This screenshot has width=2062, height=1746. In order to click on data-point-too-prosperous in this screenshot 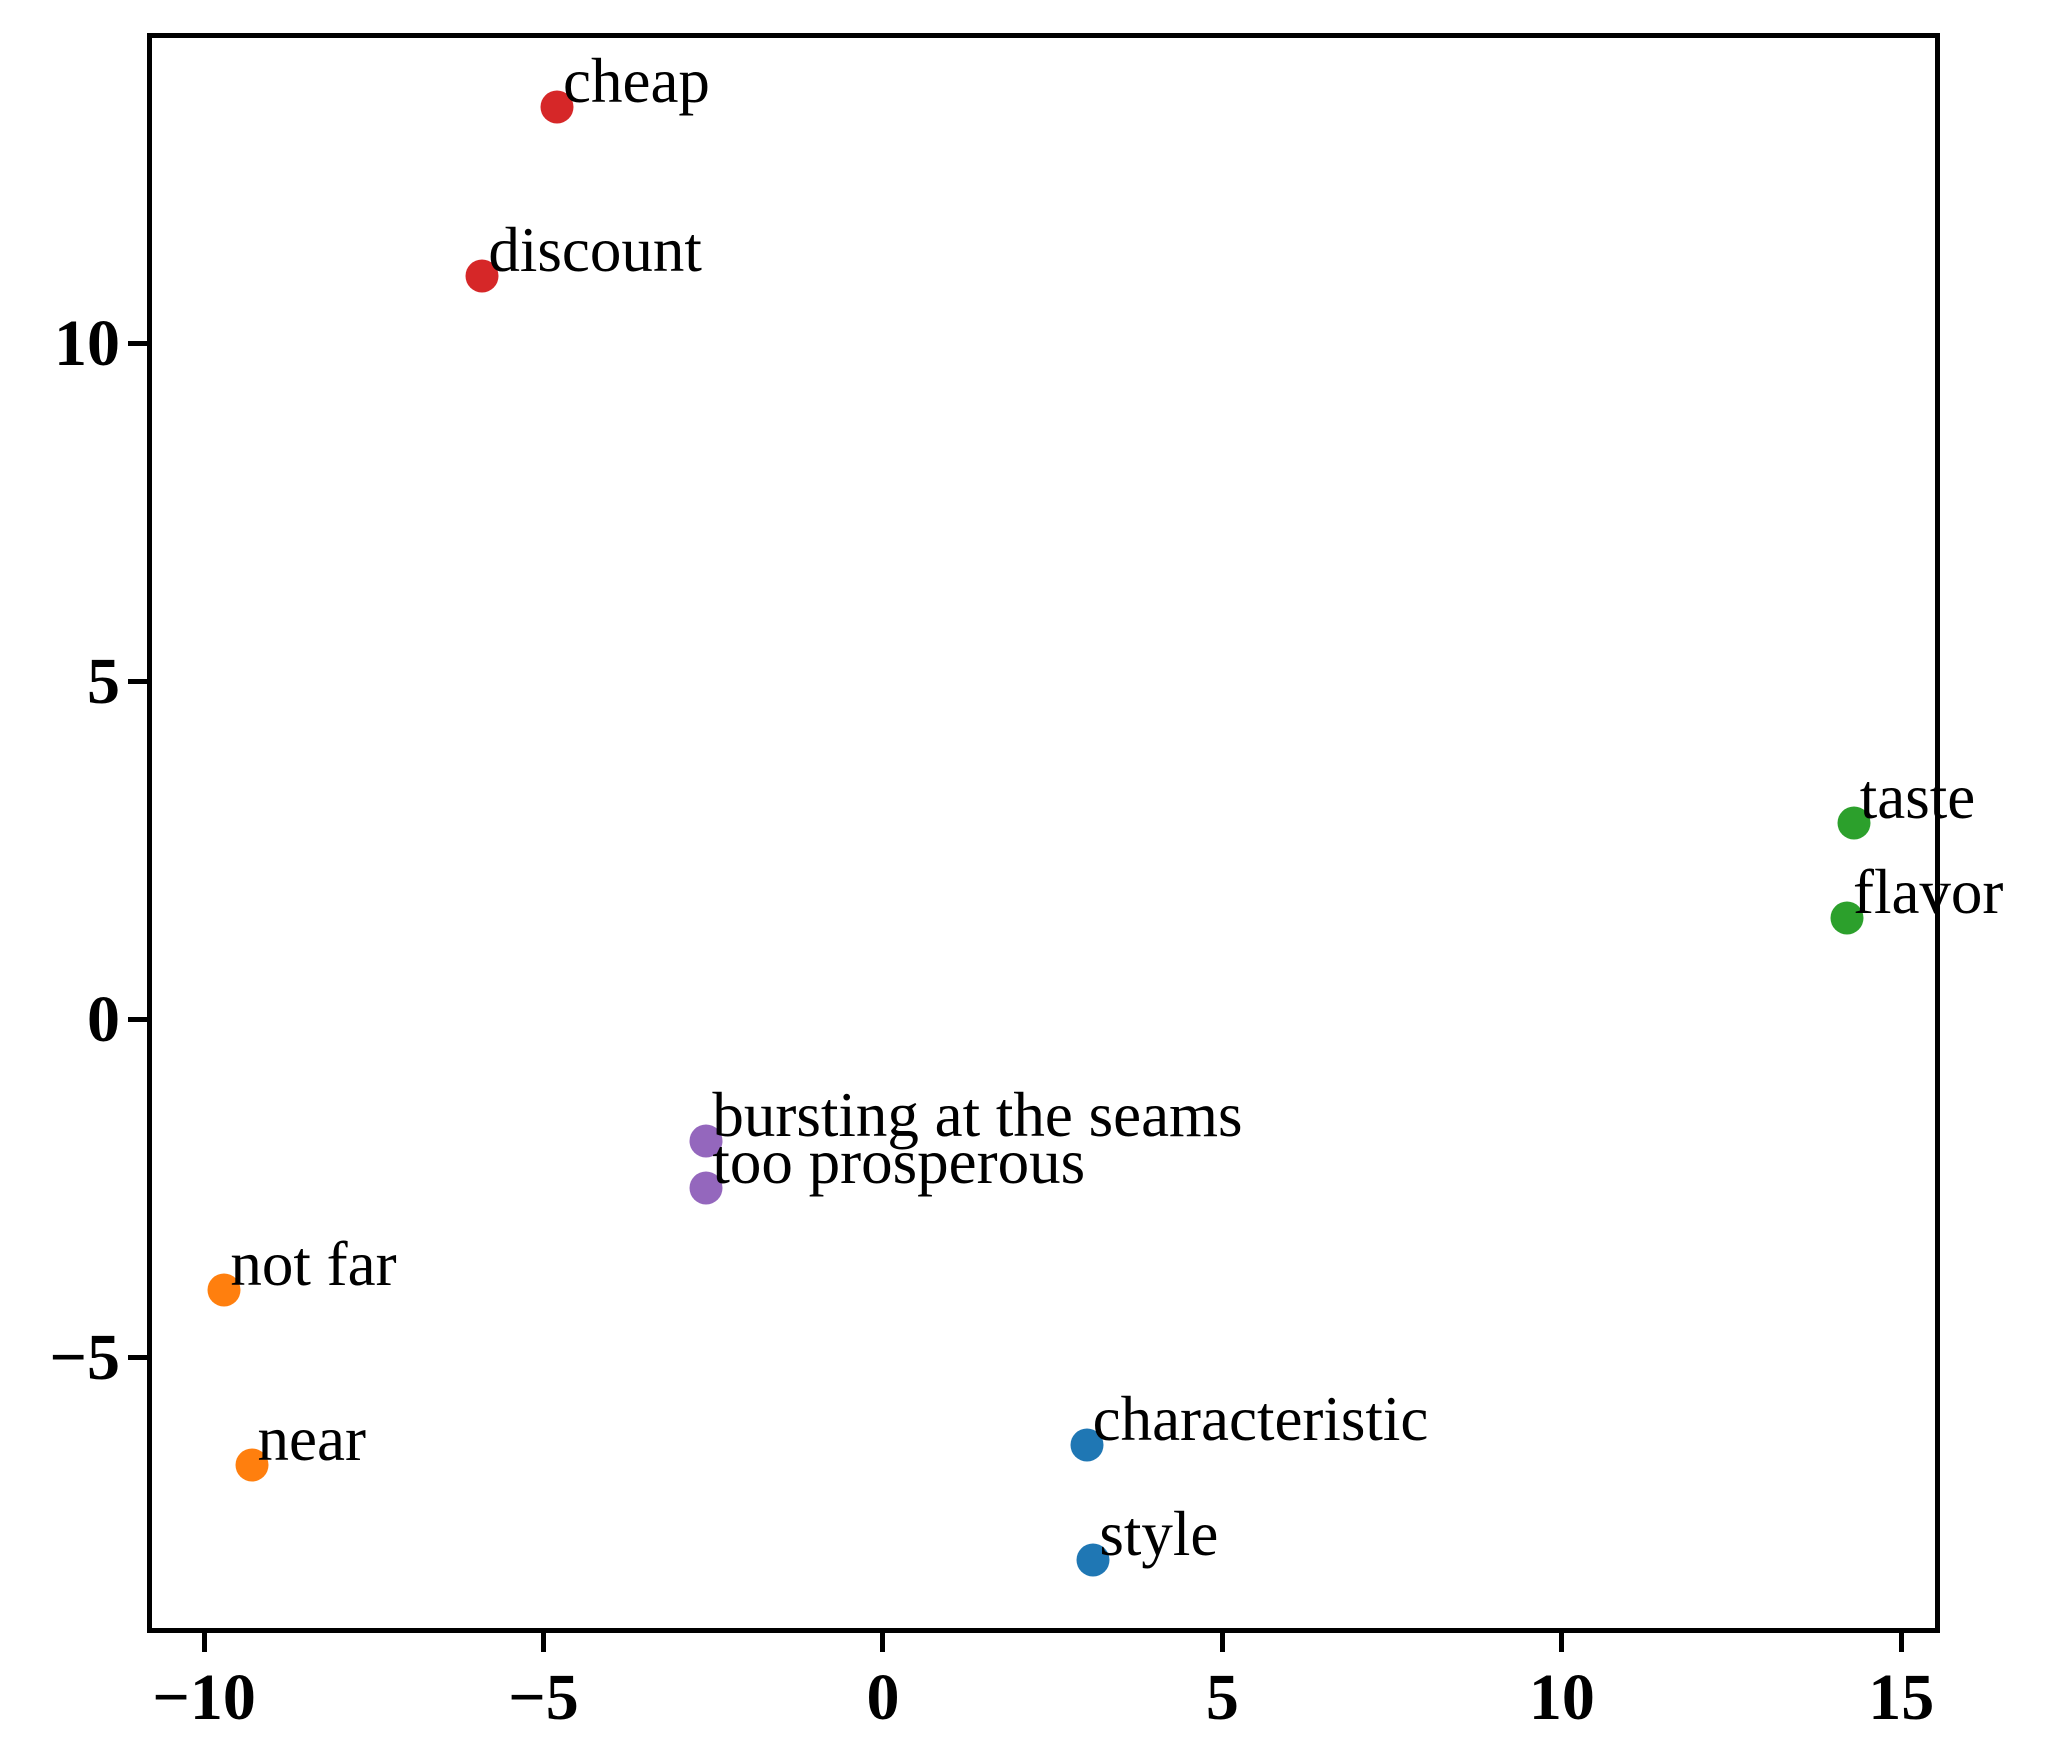, I will do `click(706, 1188)`.